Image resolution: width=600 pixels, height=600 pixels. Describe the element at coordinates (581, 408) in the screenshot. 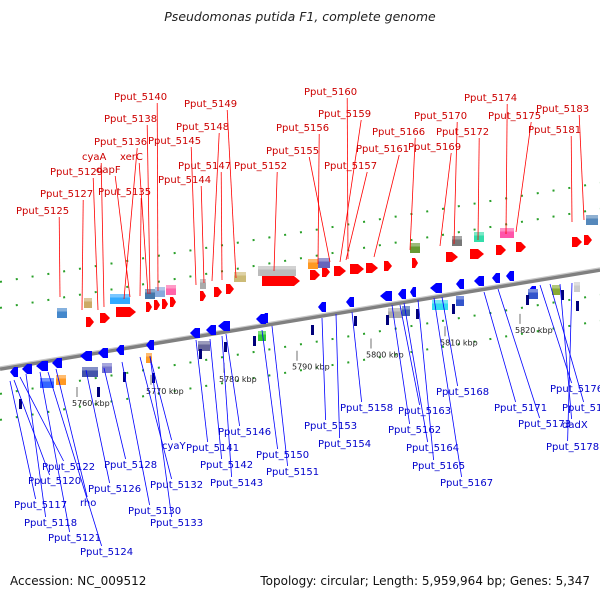

I see `reverse-gene-label: Pput_5177` at that location.